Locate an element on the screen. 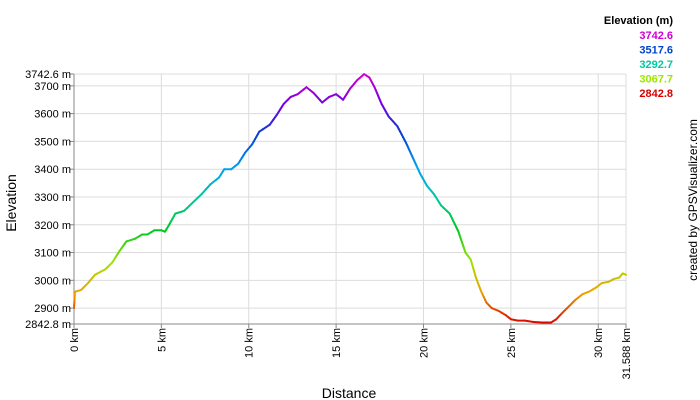 The image size is (700, 400). y-tick-label: 3600 m is located at coordinates (52, 115).